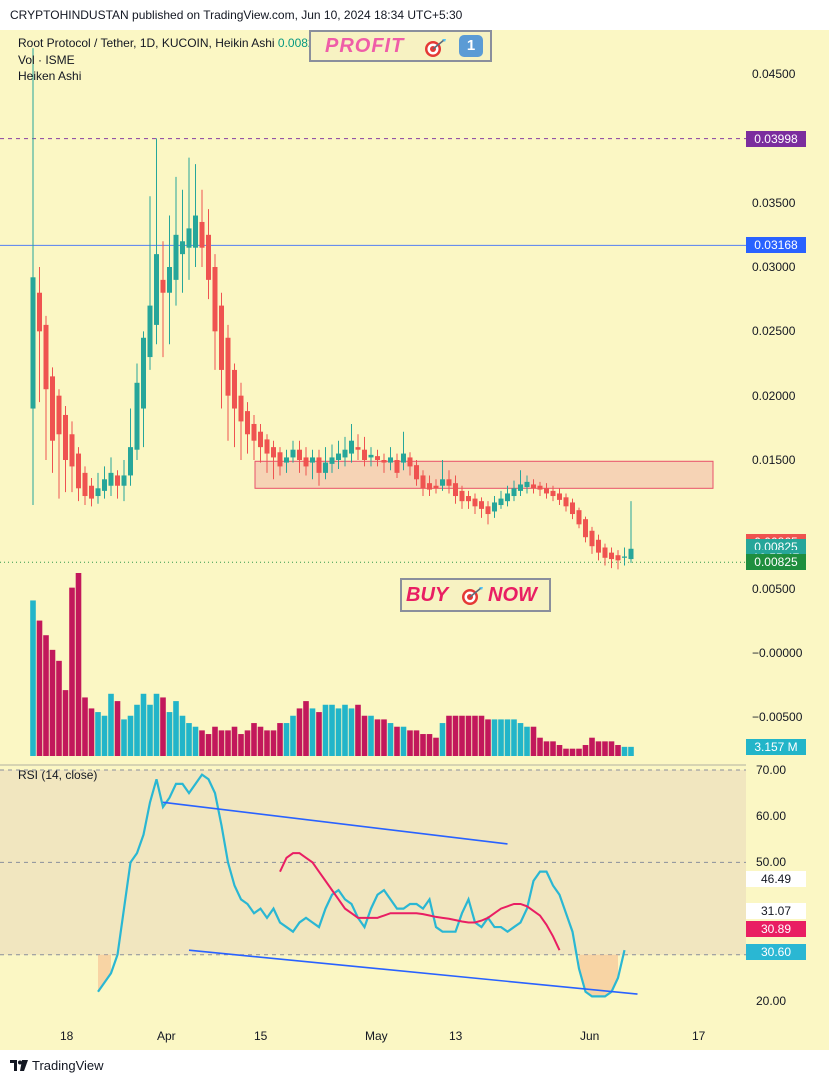  What do you see at coordinates (774, 395) in the screenshot?
I see `price-tick-label: 0.02000` at bounding box center [774, 395].